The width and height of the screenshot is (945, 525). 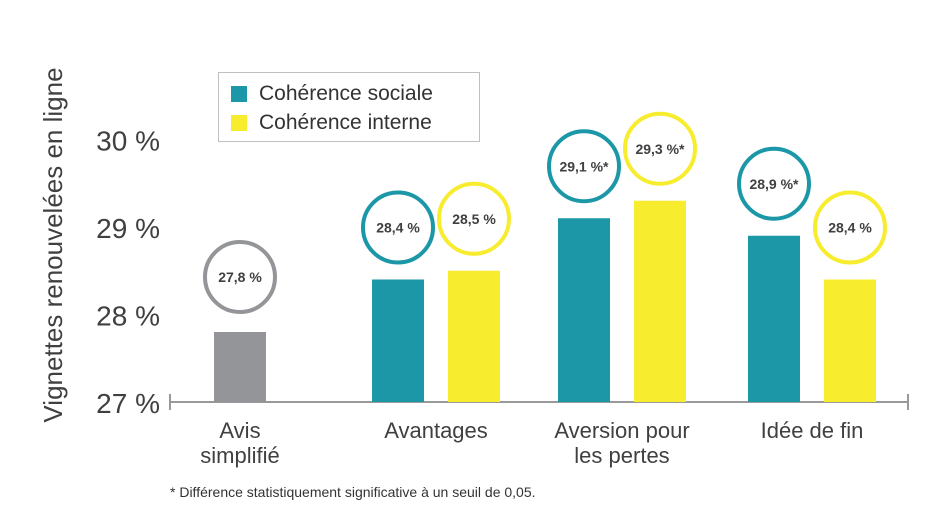 I want to click on data-label-series0-cat3: 28,9 %*, so click(x=774, y=184).